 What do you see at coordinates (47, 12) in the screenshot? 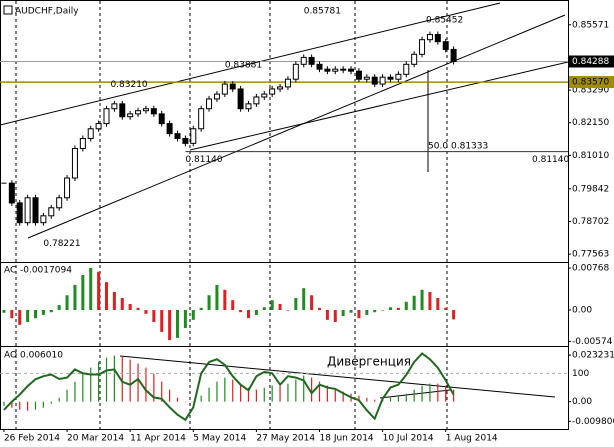
I see `chart-title: AUDCHF,Daily` at bounding box center [47, 12].